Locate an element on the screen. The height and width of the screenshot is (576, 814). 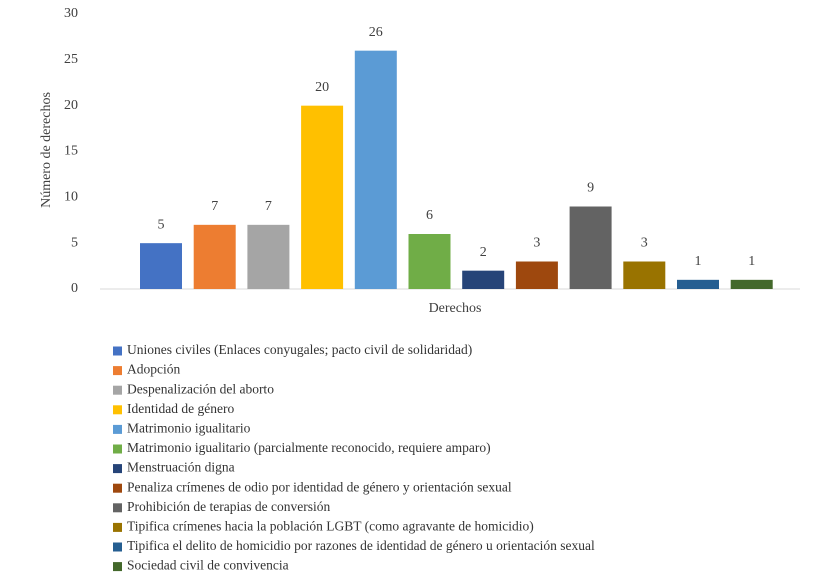
legend-label: Prohibición de terapias de conversión is located at coordinates (228, 506).